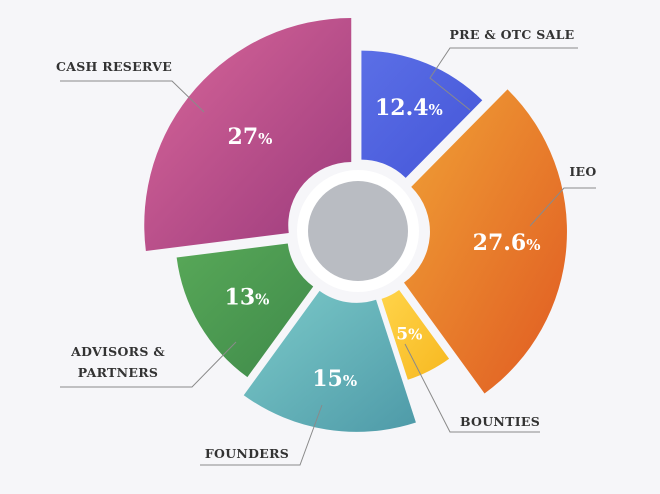  I want to click on callout-label: ADVISORS & PARTNERS, so click(117, 362).